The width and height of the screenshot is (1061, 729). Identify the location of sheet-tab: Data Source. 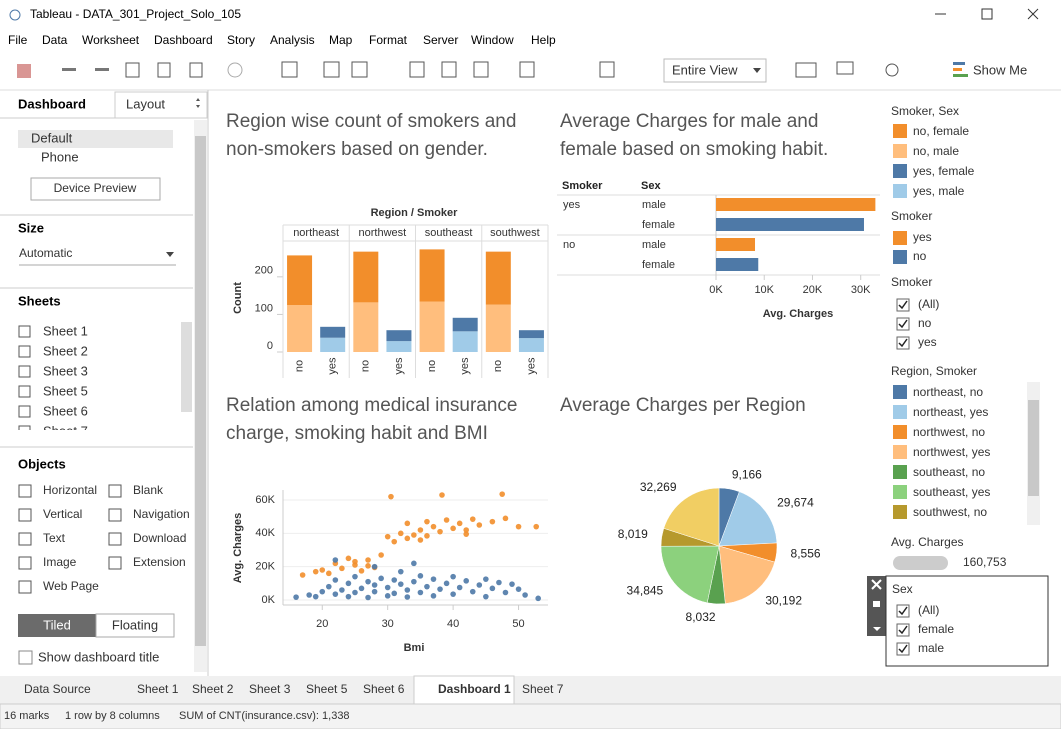
(57, 689).